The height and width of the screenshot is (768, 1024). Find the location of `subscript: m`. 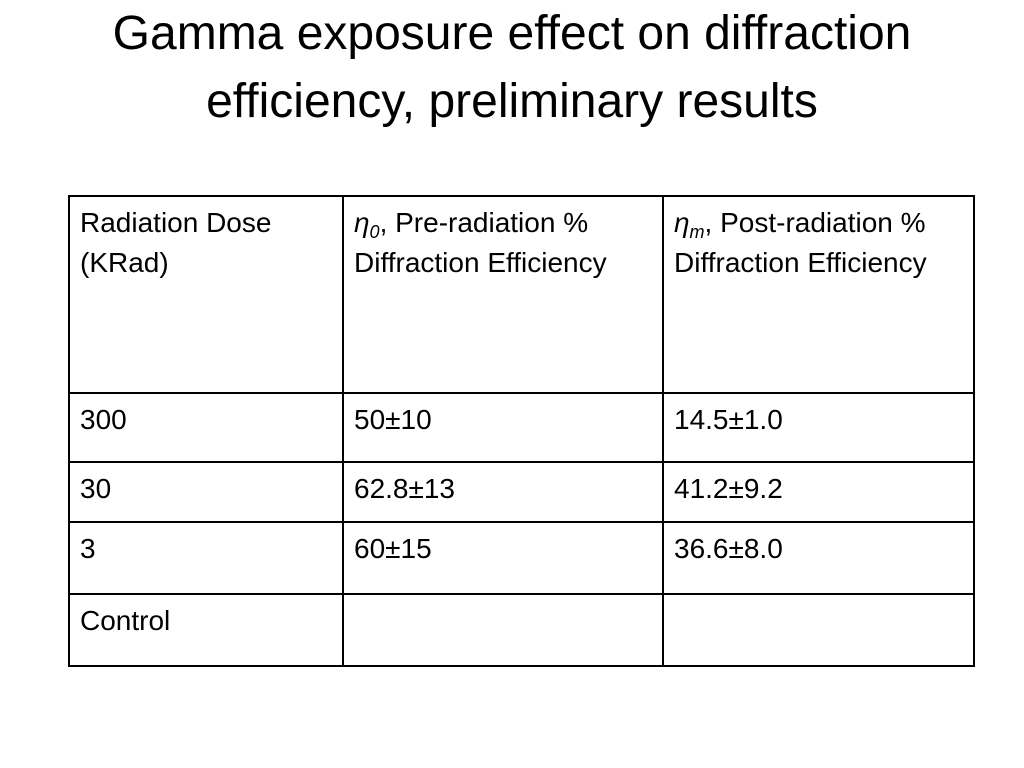

subscript: m is located at coordinates (697, 232).